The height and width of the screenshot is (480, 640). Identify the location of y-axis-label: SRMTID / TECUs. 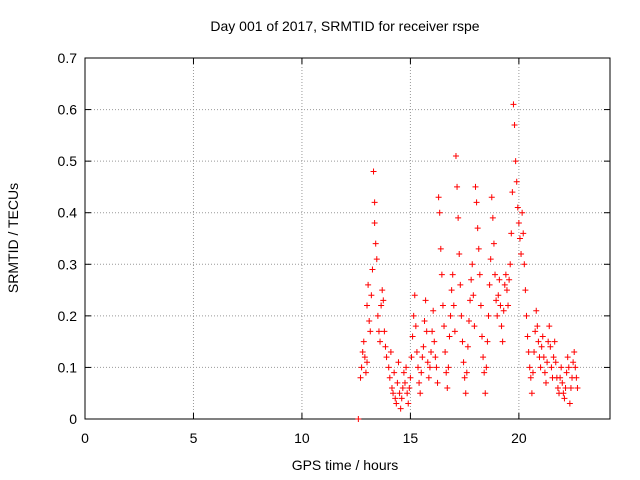
(13, 238).